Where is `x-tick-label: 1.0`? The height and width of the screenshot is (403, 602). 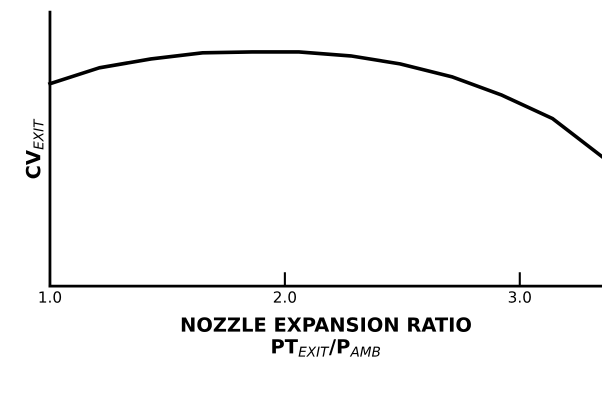 x-tick-label: 1.0 is located at coordinates (50, 297).